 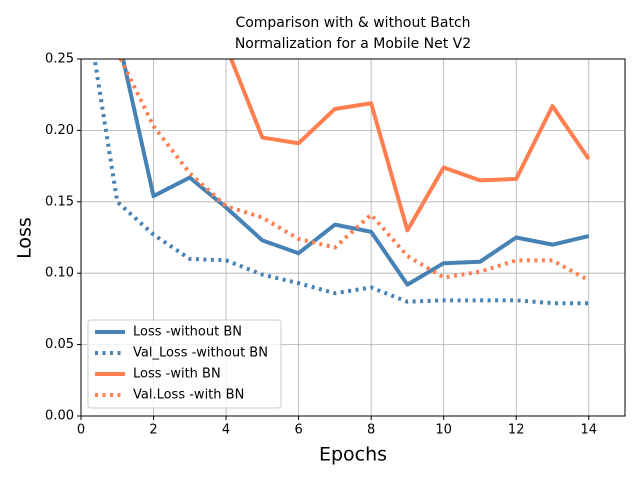 I want to click on y-axis-label: Loss, so click(x=25, y=238).